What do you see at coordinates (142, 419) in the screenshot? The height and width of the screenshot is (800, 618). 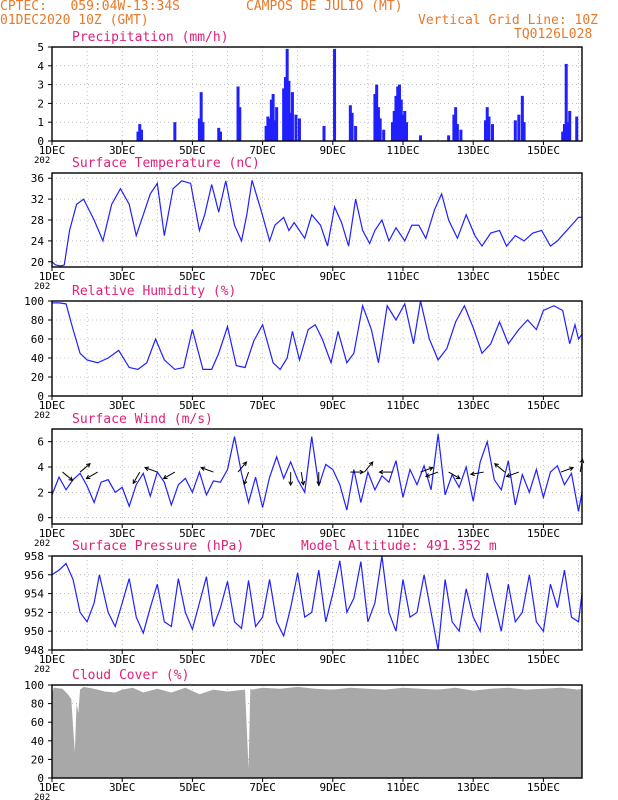 I see `panel-title: Surface Wind (m/s)` at bounding box center [142, 419].